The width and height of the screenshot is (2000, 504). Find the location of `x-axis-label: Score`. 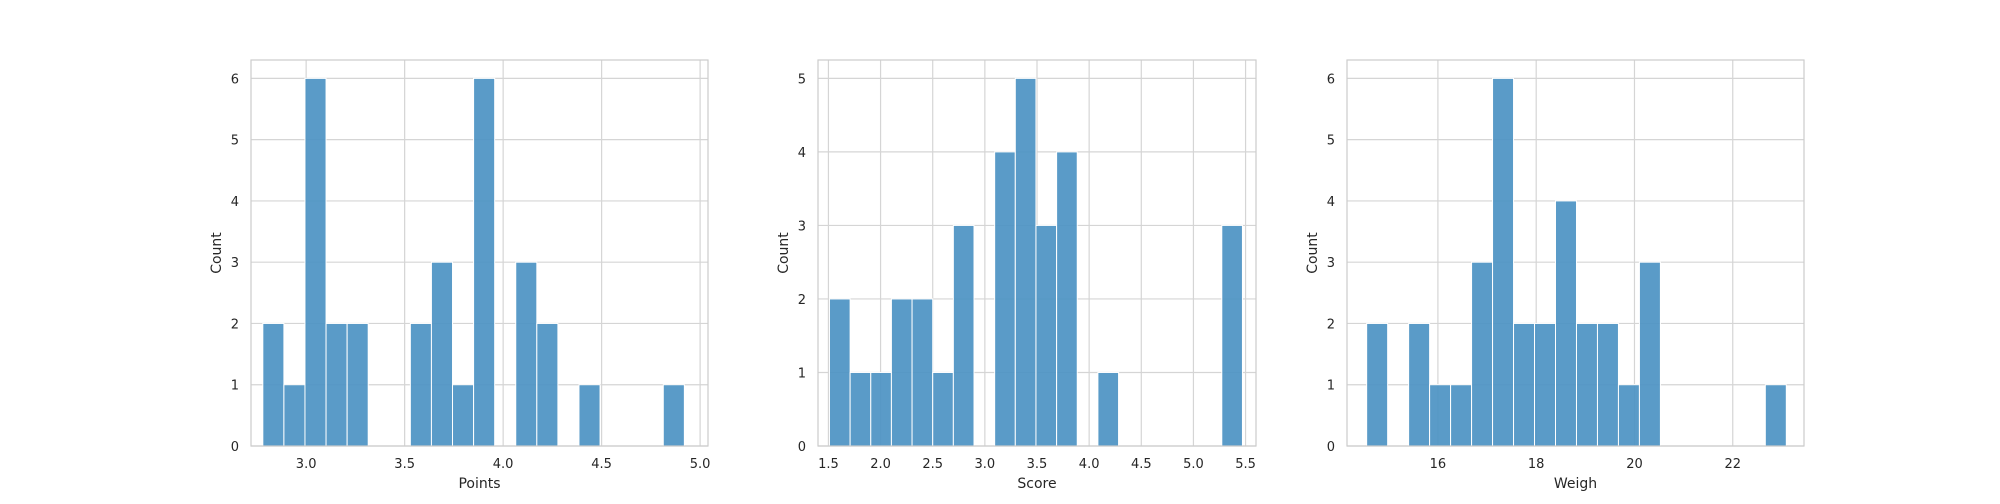

x-axis-label: Score is located at coordinates (1036, 484).